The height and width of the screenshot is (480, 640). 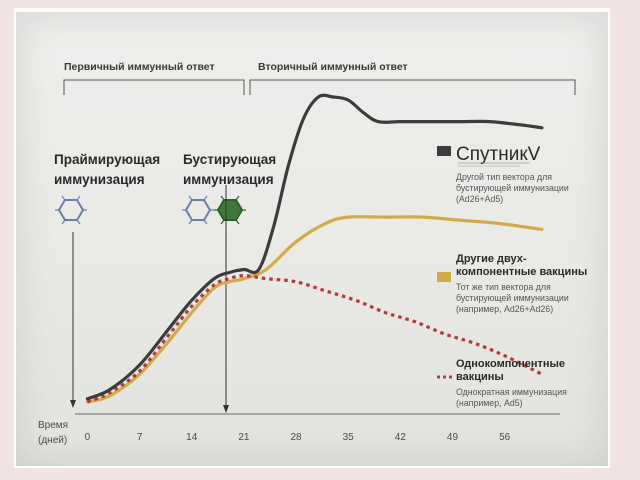 I want to click on x-tick-label: 42, so click(x=401, y=437).